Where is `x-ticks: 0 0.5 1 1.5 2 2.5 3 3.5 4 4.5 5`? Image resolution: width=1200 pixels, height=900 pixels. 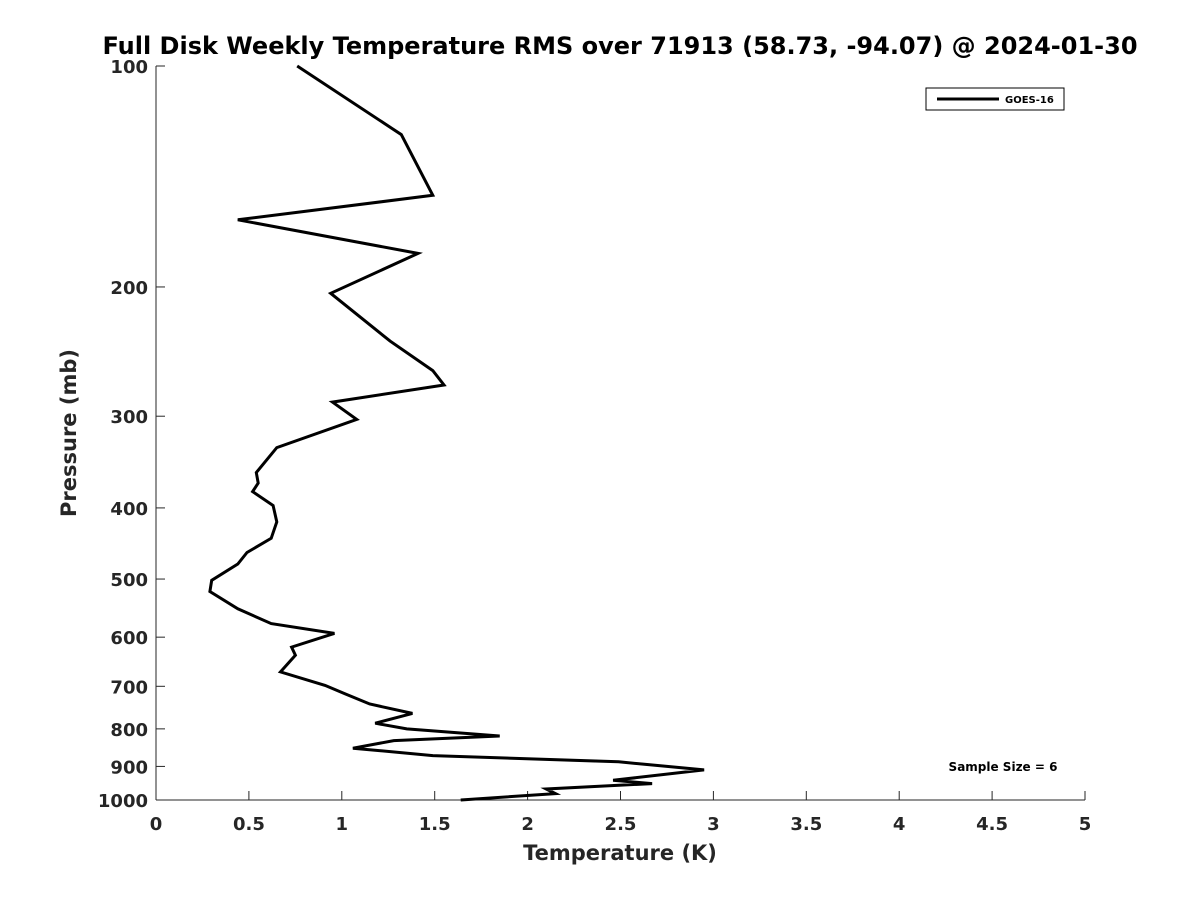 x-ticks: 0 0.5 1 1.5 2 2.5 3 3.5 4 4.5 5 is located at coordinates (621, 813).